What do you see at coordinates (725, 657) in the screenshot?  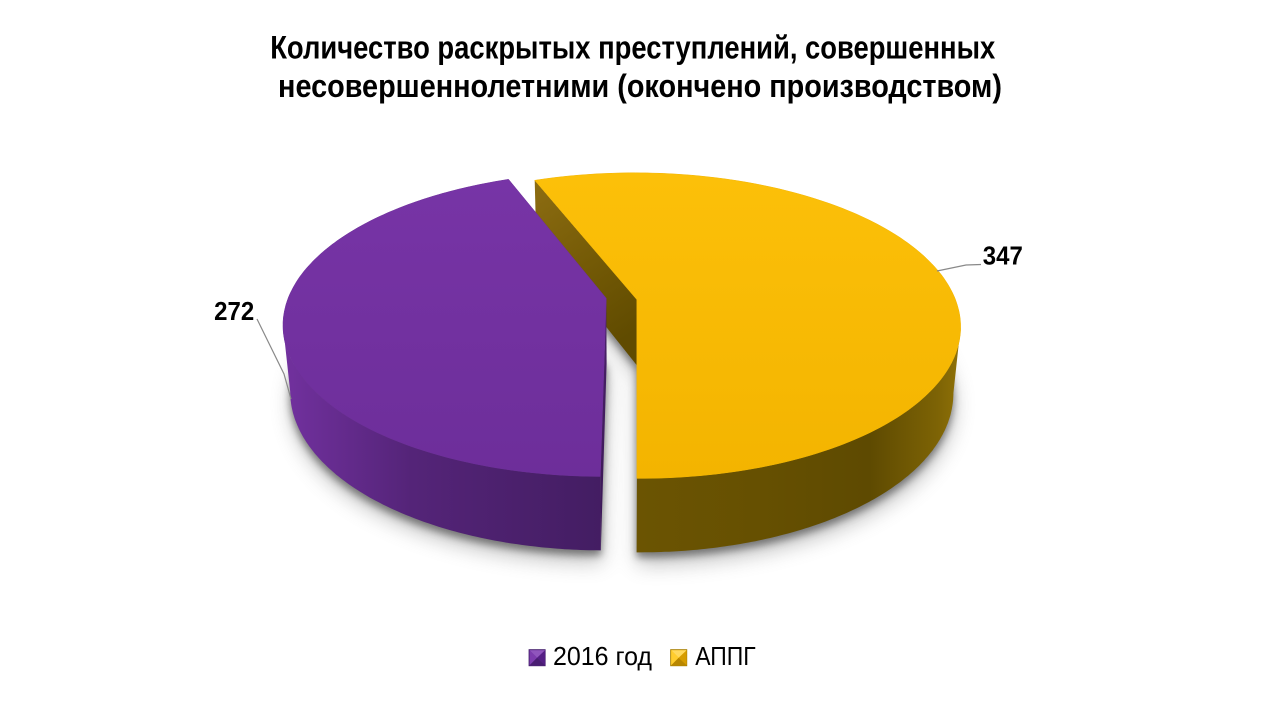 I see `svg-text: АППГ` at bounding box center [725, 657].